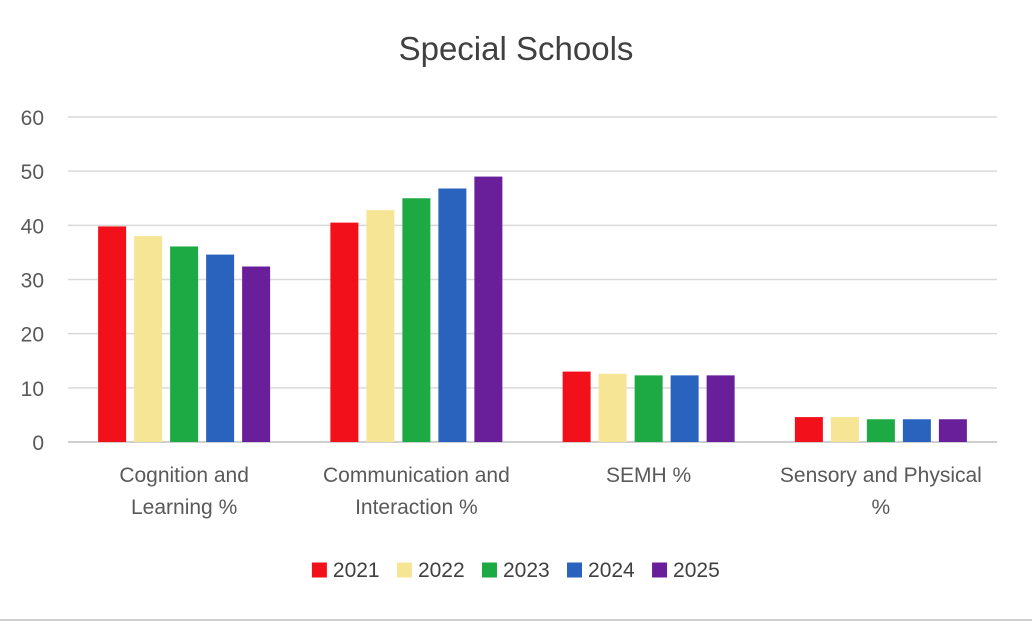  I want to click on y-tick-label: 40, so click(32, 226).